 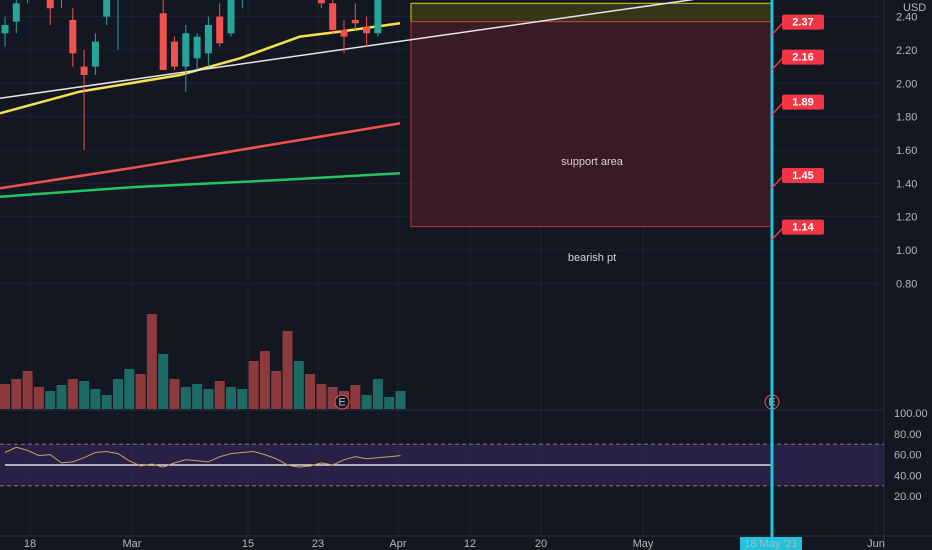 What do you see at coordinates (397, 544) in the screenshot?
I see `x-tick-label: Apr` at bounding box center [397, 544].